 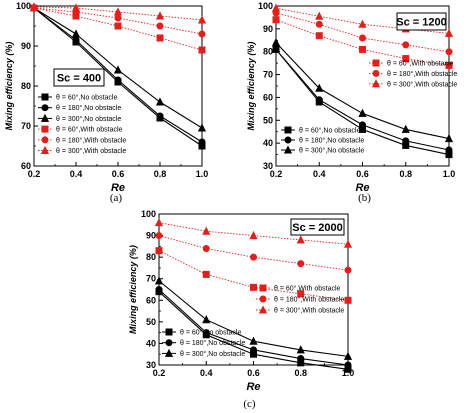 What do you see at coordinates (202, 174) in the screenshot?
I see `x-tick-label: 1.0` at bounding box center [202, 174].